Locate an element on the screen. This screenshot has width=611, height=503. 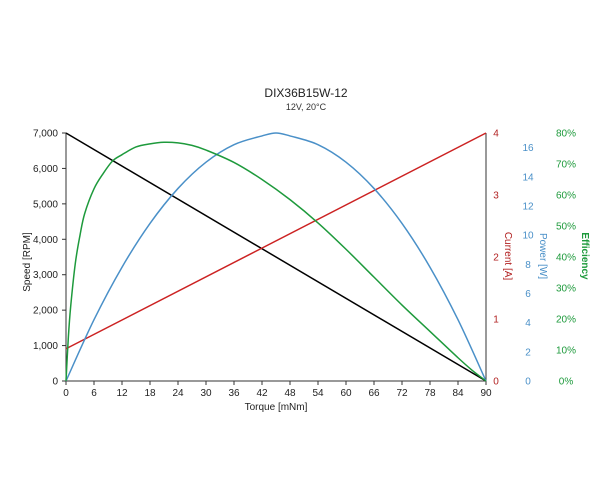
power-tick-label: 16 is located at coordinates (528, 148).